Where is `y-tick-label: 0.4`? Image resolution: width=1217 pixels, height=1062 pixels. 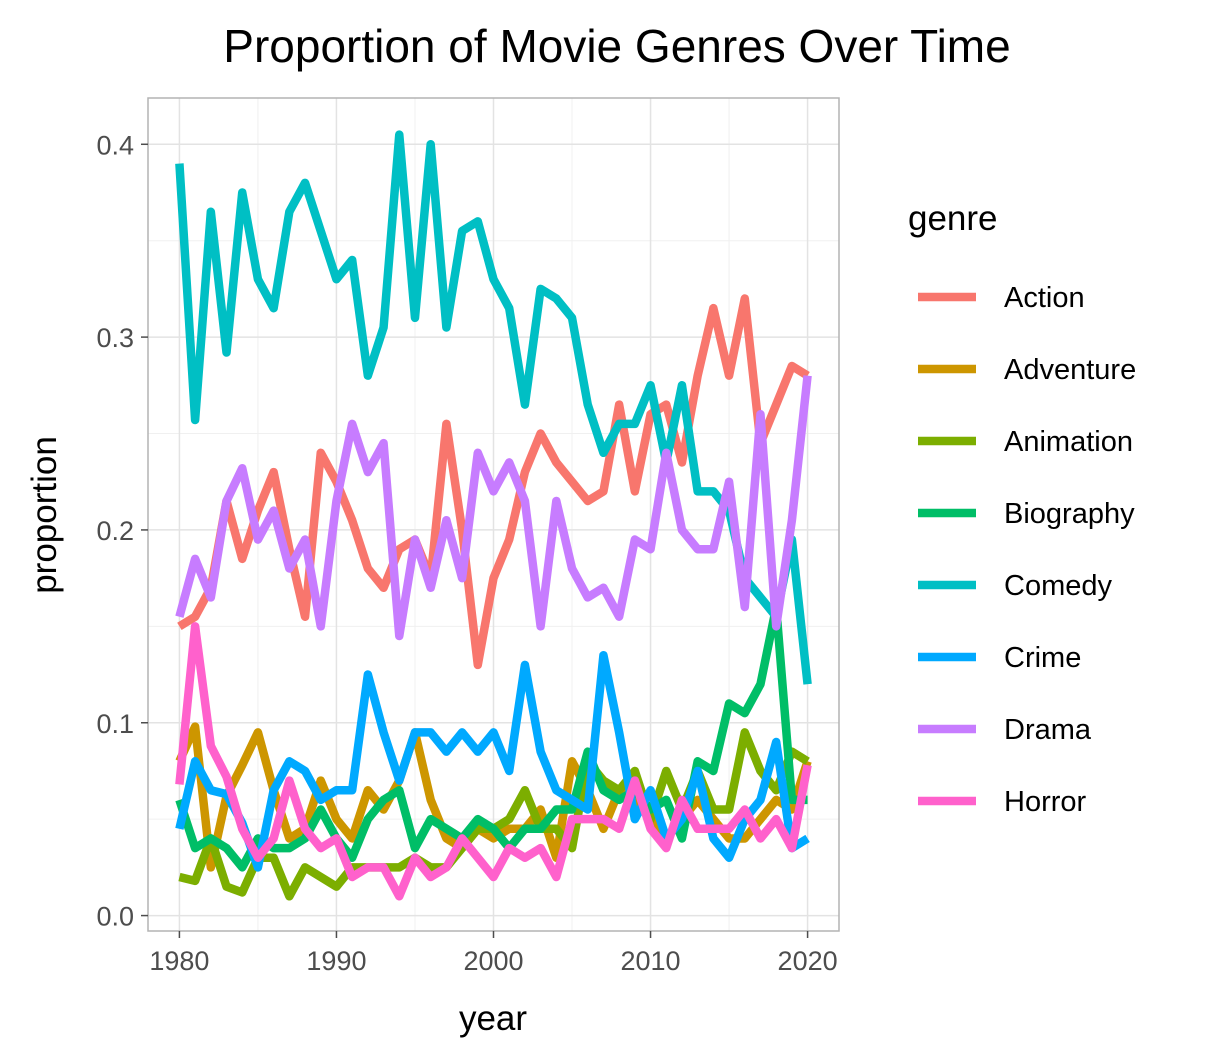
y-tick-label: 0.4 is located at coordinates (115, 145).